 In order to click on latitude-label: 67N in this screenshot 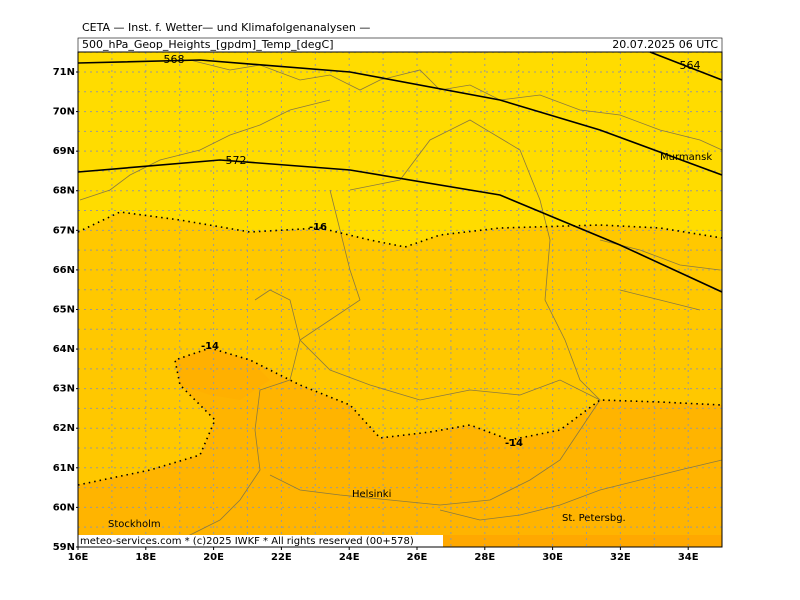, I will do `click(64, 230)`.